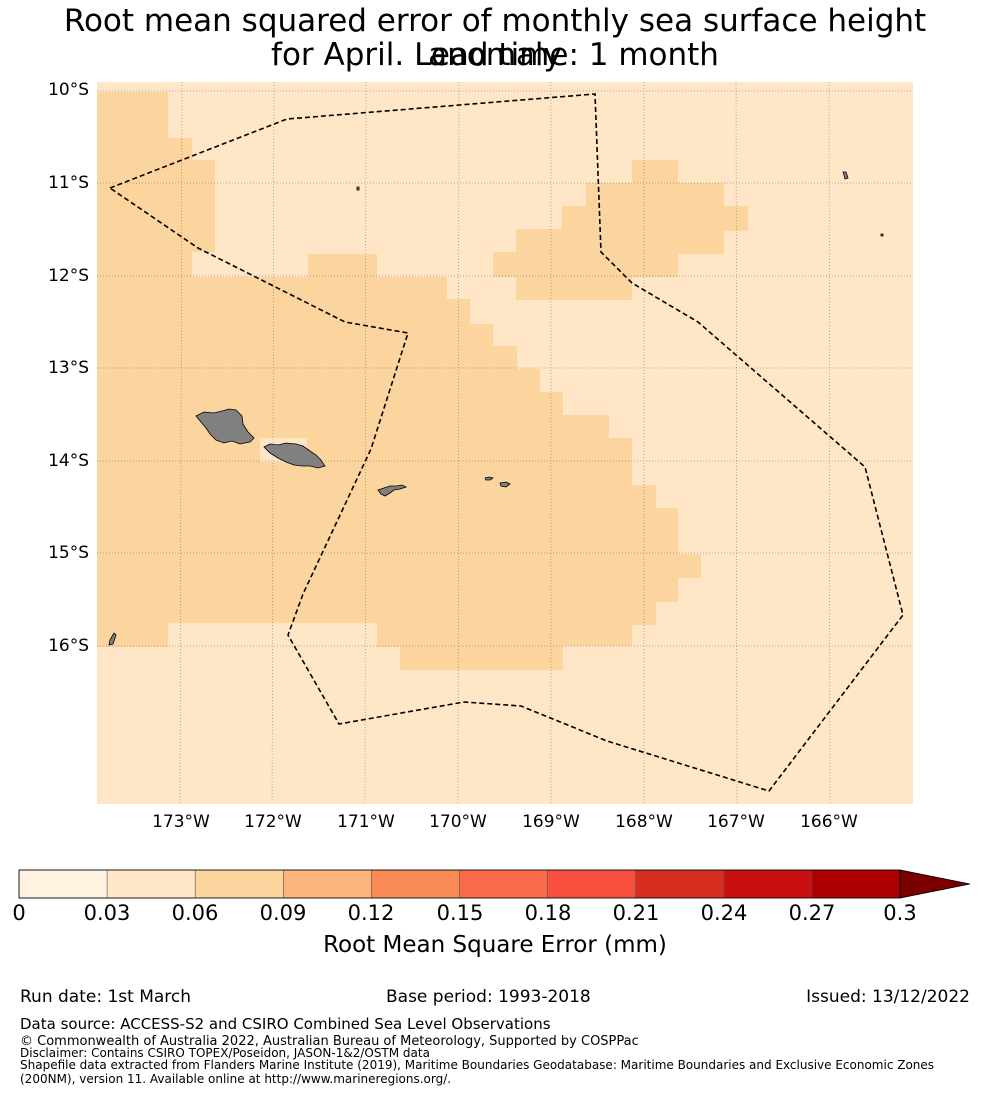 Image resolution: width=990 pixels, height=1095 pixels. I want to click on east-islet, so click(882, 235).